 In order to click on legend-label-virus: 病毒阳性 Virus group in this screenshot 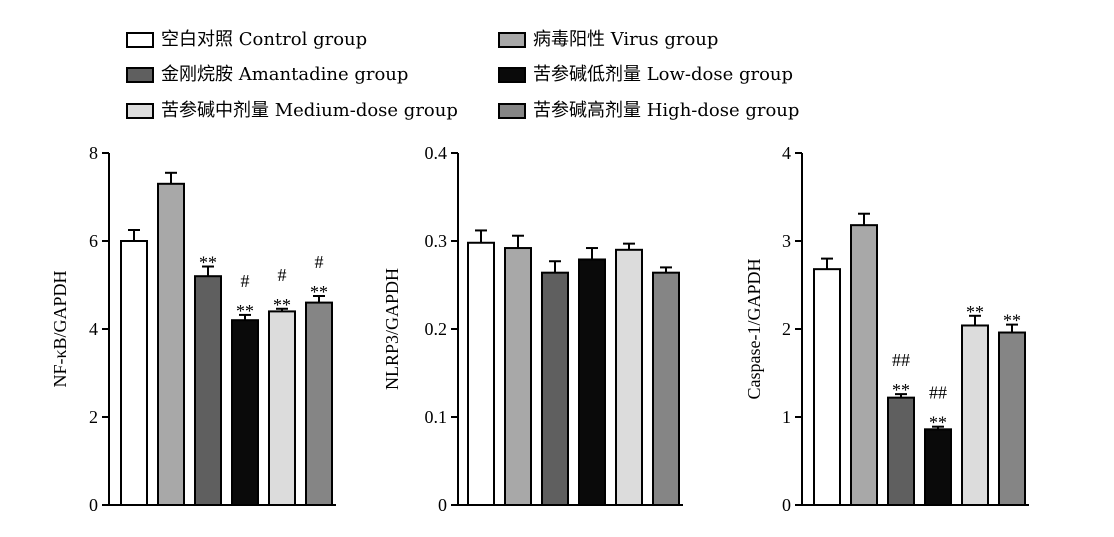, I will do `click(626, 39)`.